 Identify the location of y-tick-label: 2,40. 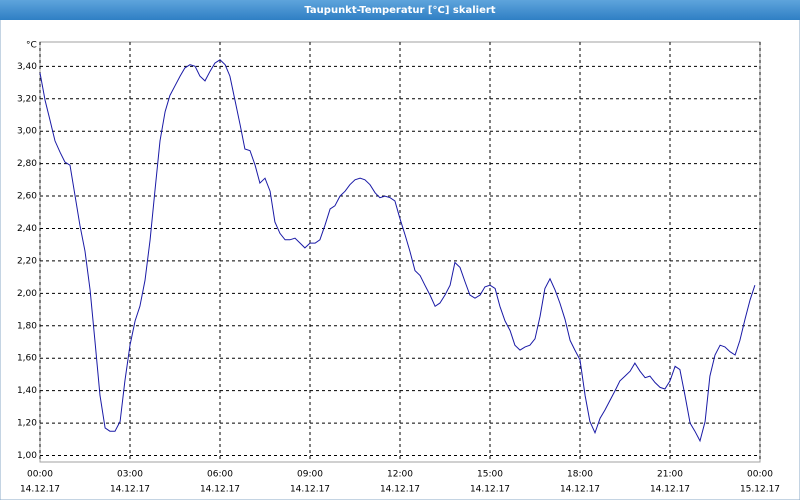
(27, 229).